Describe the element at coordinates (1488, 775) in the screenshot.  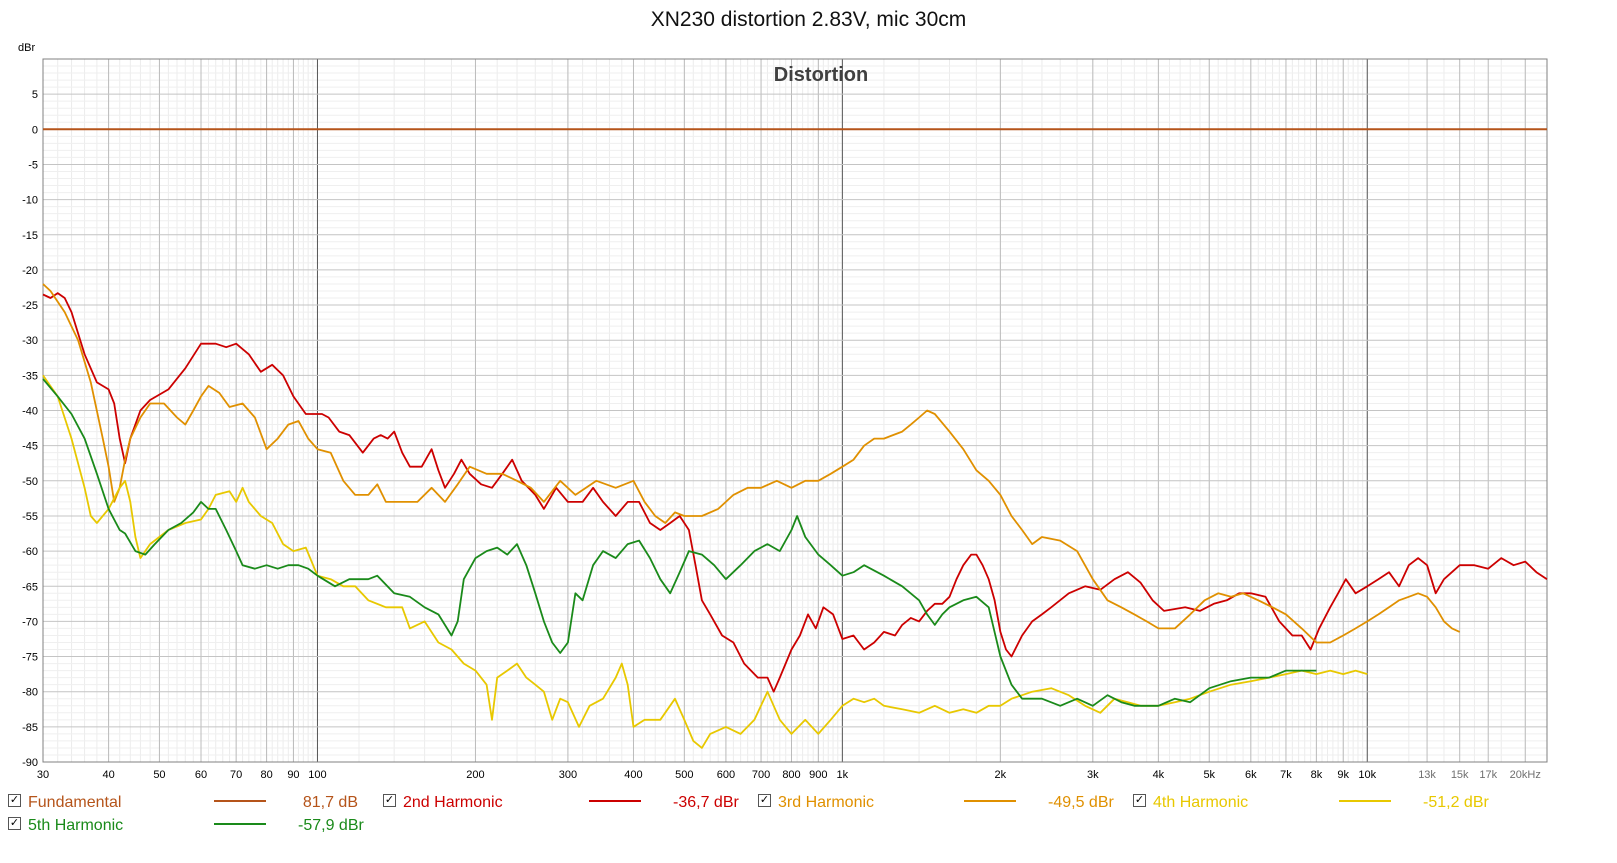
I see `x-tick-label: 17k` at that location.